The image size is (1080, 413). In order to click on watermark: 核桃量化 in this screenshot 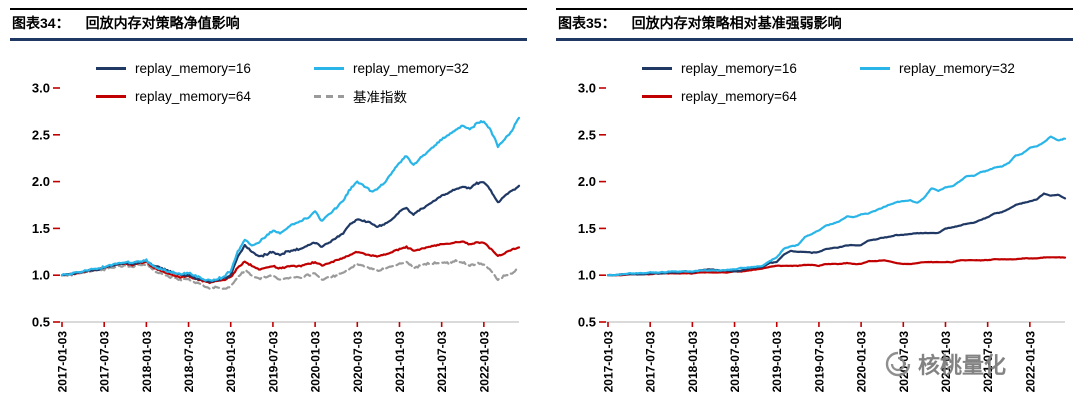, I will do `click(945, 364)`.